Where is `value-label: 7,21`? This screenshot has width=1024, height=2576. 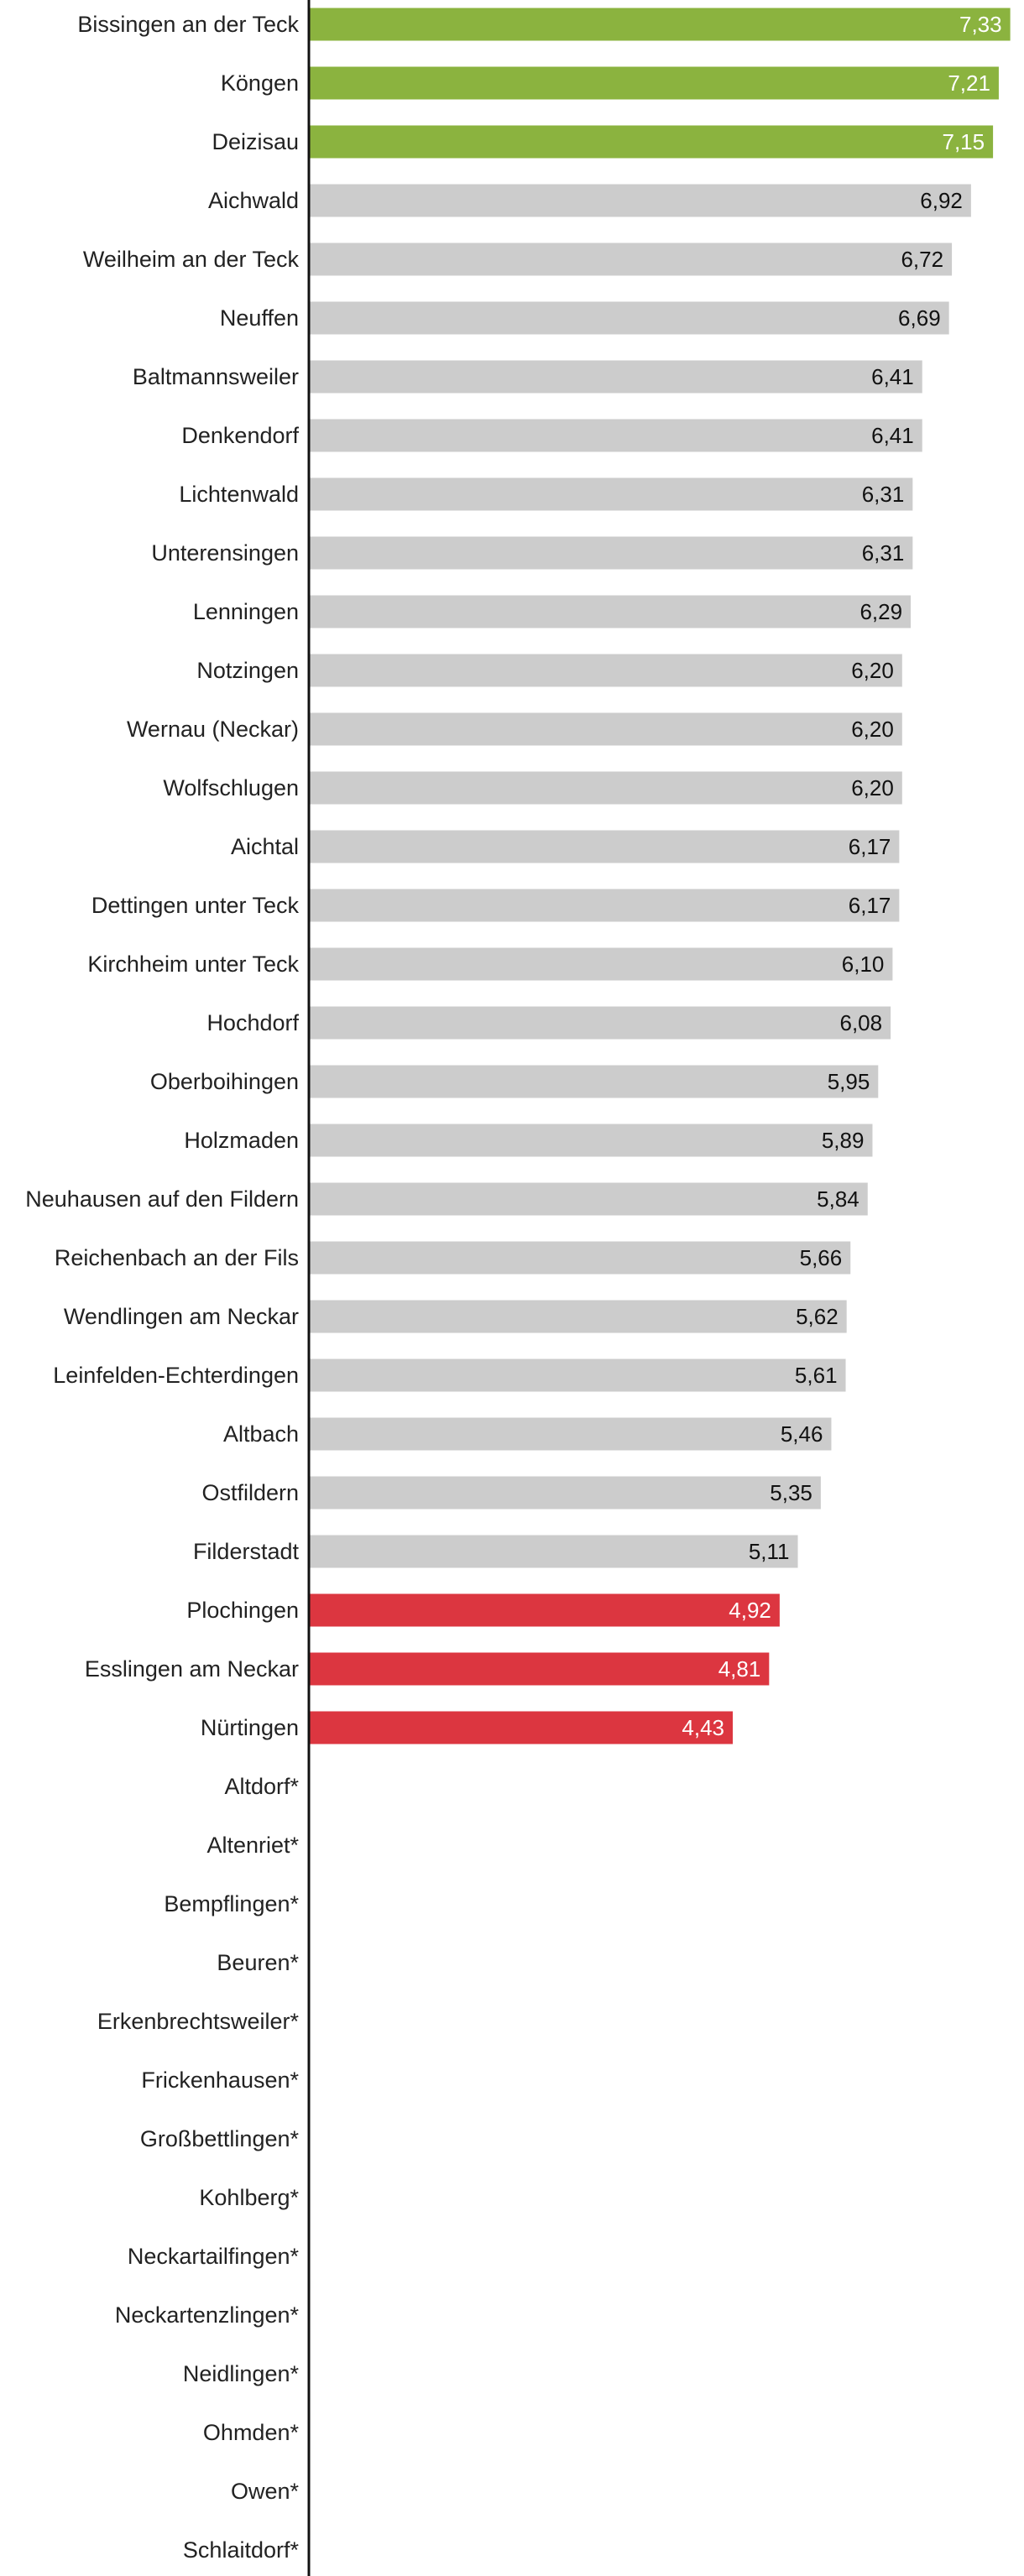
value-label: 7,21 is located at coordinates (969, 83).